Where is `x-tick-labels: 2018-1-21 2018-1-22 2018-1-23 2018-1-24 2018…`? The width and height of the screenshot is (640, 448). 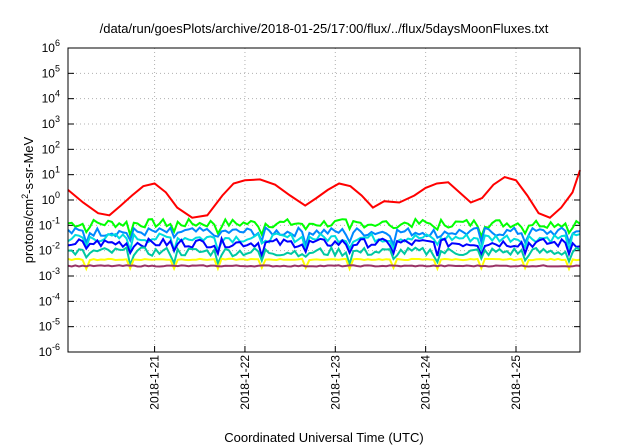 x-tick-labels: 2018-1-21 2018-1-22 2018-1-23 2018-1-24 2018… is located at coordinates (335, 382).